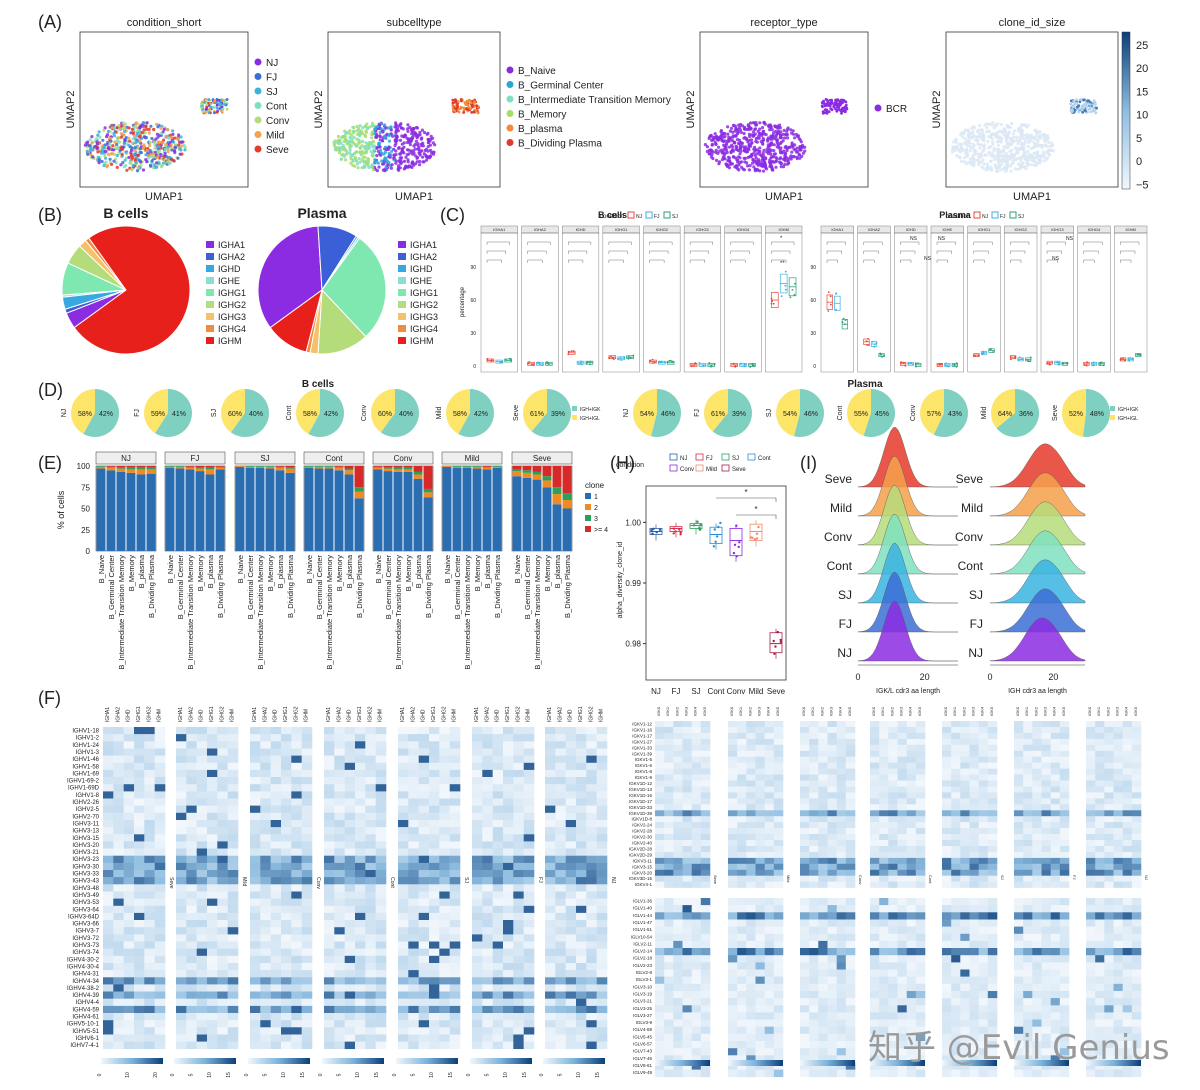 This screenshot has width=1200, height=1090. I want to click on heat-col-label: IGHA2, so click(413, 714).